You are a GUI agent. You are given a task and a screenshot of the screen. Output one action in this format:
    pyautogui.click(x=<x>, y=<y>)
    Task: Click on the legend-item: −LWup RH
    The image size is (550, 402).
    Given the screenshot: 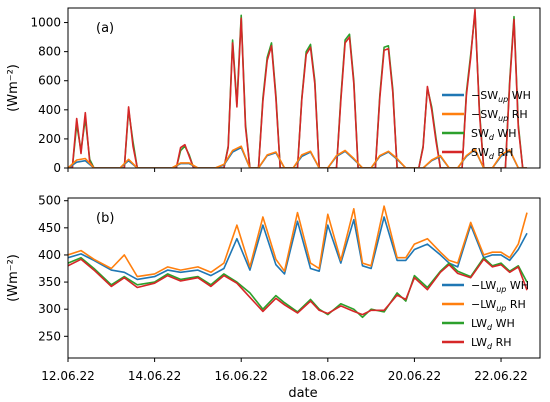 What is the action you would take?
    pyautogui.click(x=484, y=305)
    